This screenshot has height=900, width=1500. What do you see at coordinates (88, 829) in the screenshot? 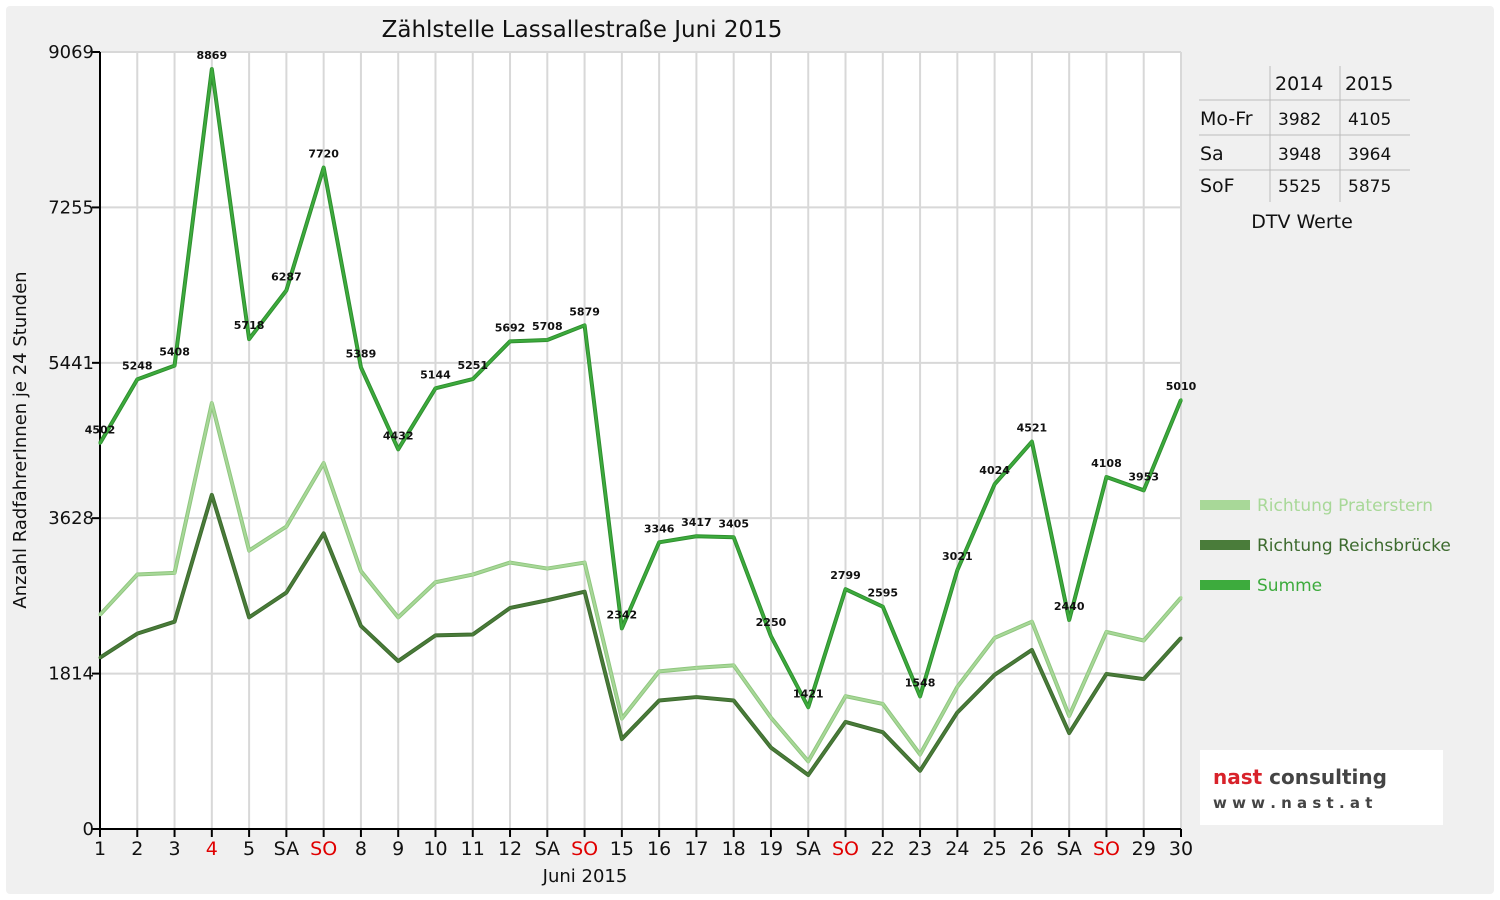
I see `y-tick-label: 0` at bounding box center [88, 829].